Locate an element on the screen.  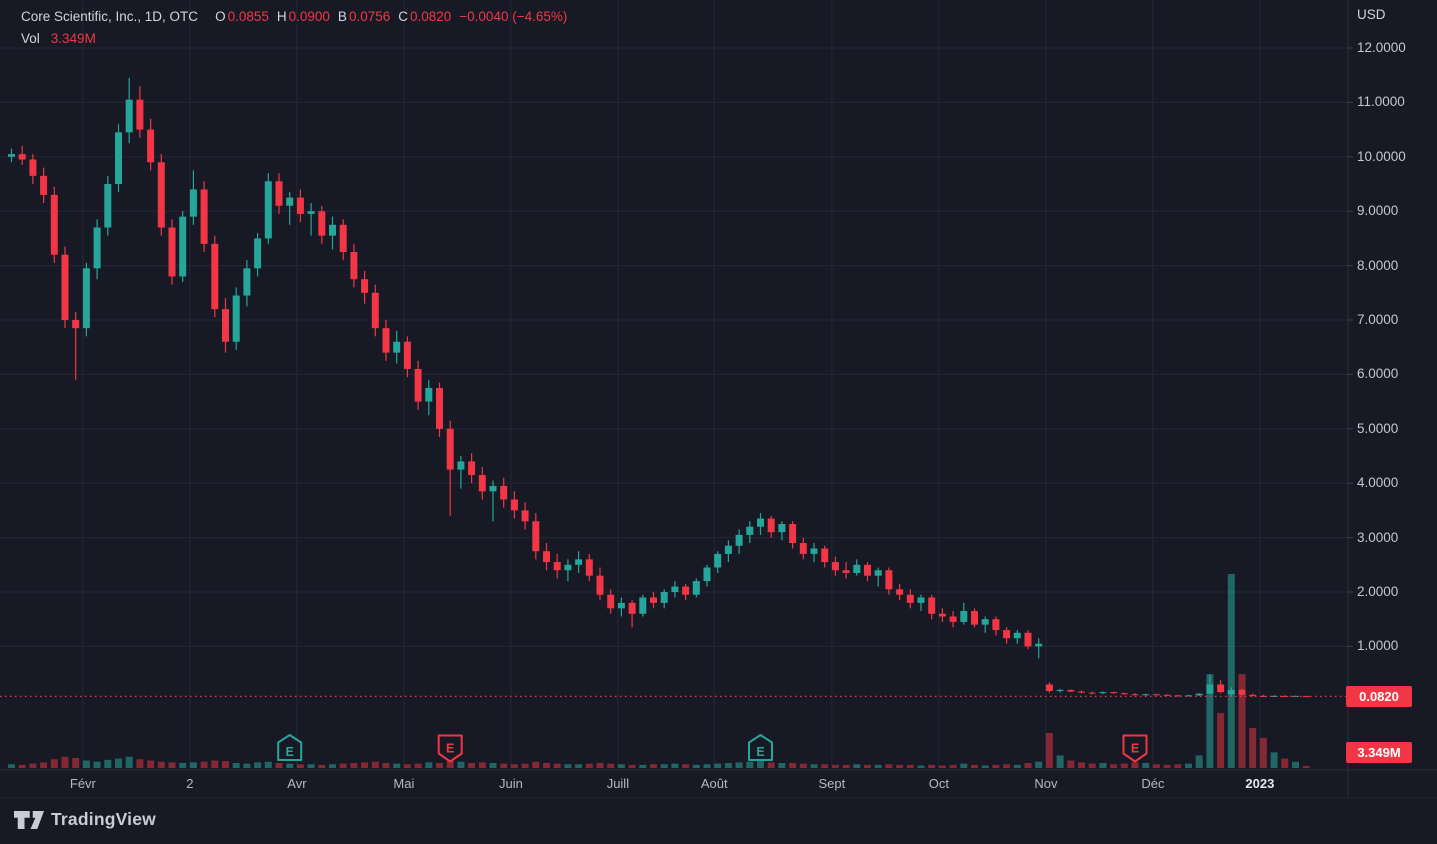
legend-volume-row: Vol 3.349M is located at coordinates (294, 38).